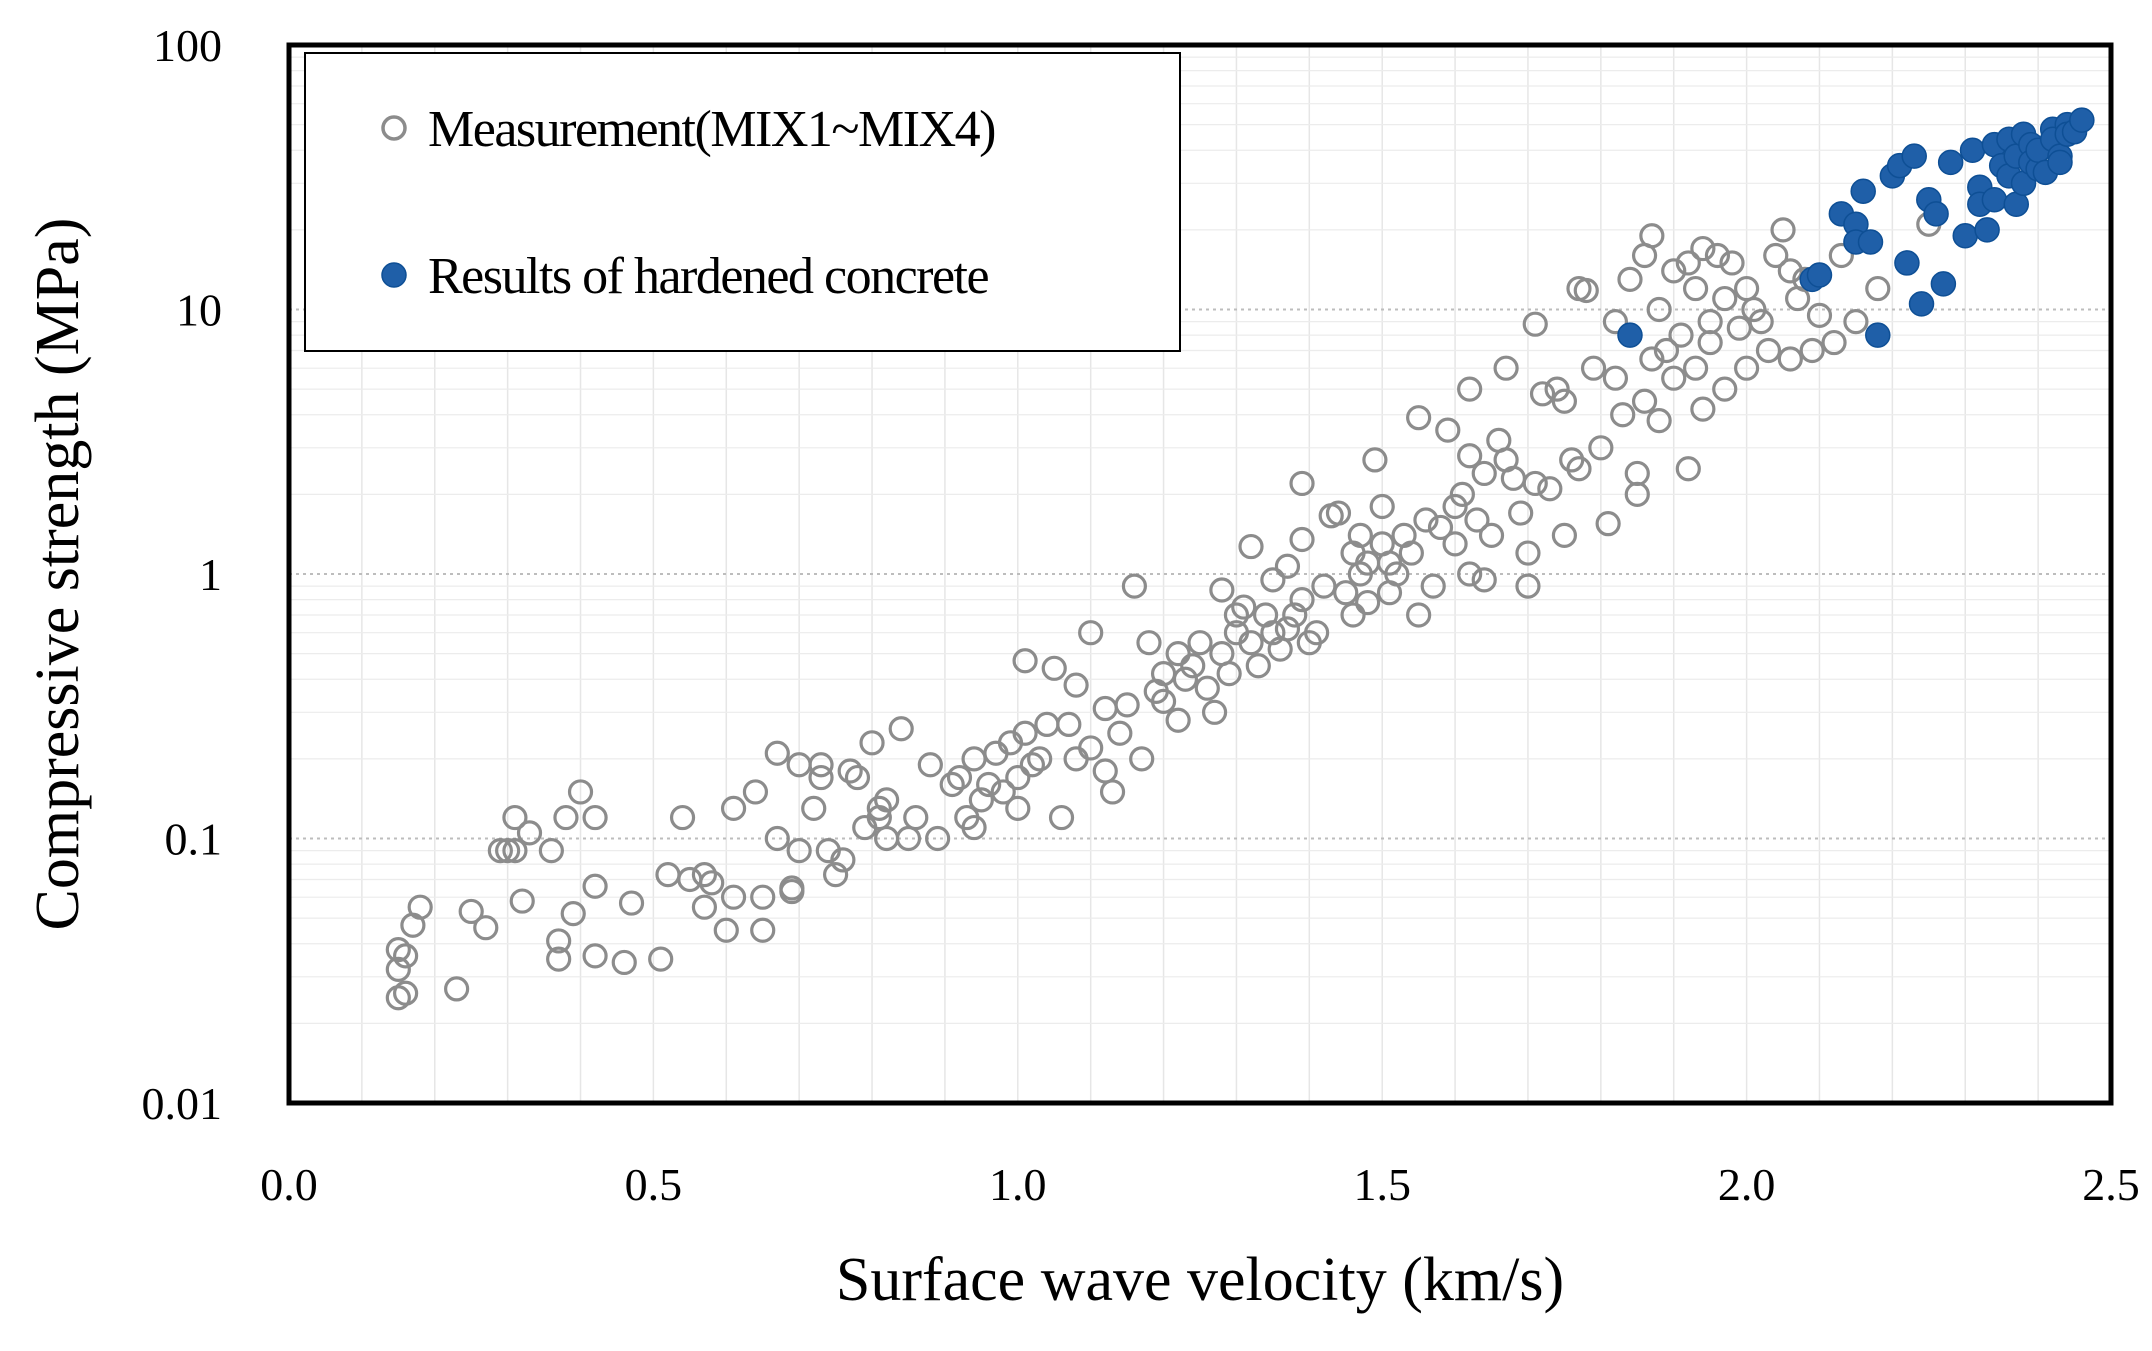  What do you see at coordinates (394, 275) in the screenshot?
I see `legend-marker-hardened` at bounding box center [394, 275].